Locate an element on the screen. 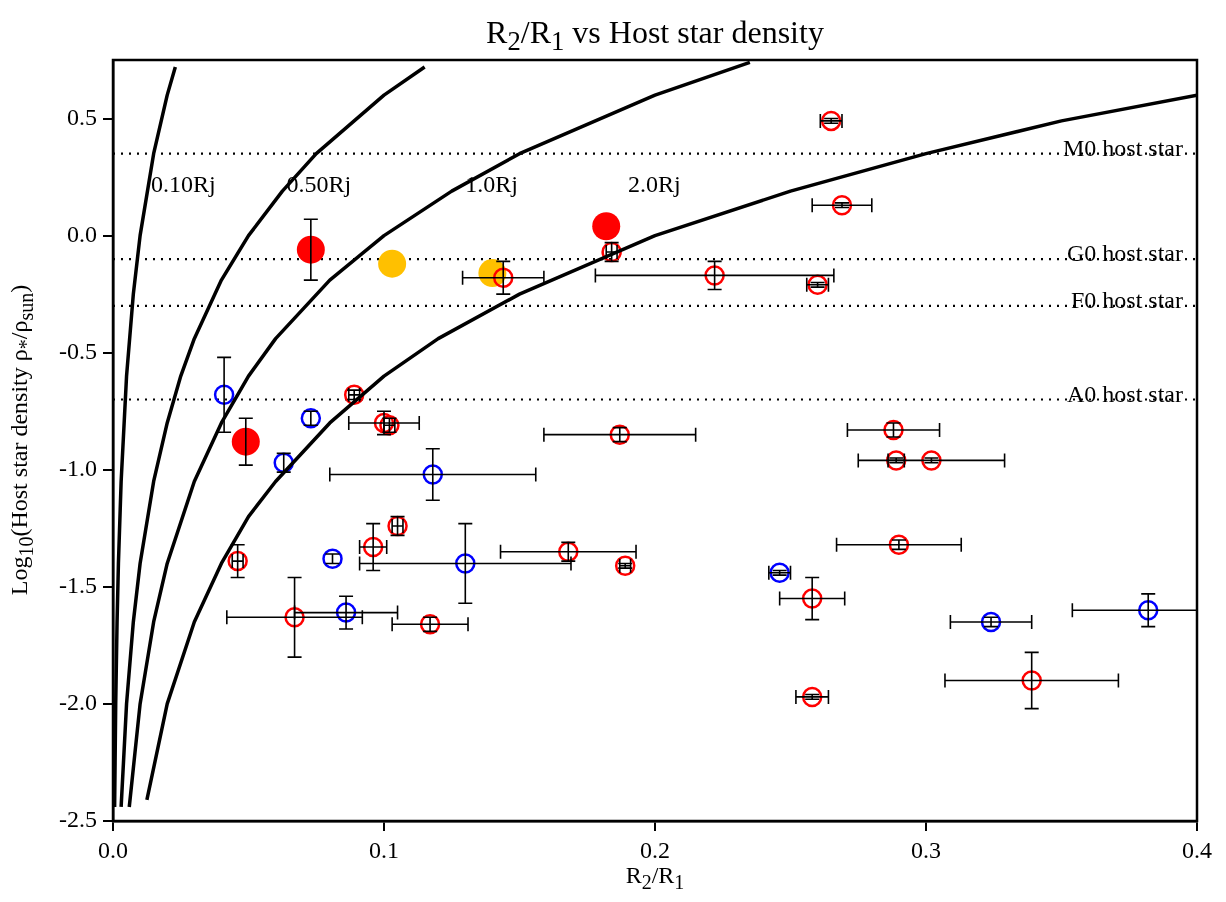 The image size is (1226, 902). chart-title: R$_{2}$/R$_{1}$ vs Host star density is located at coordinates (655, 36).